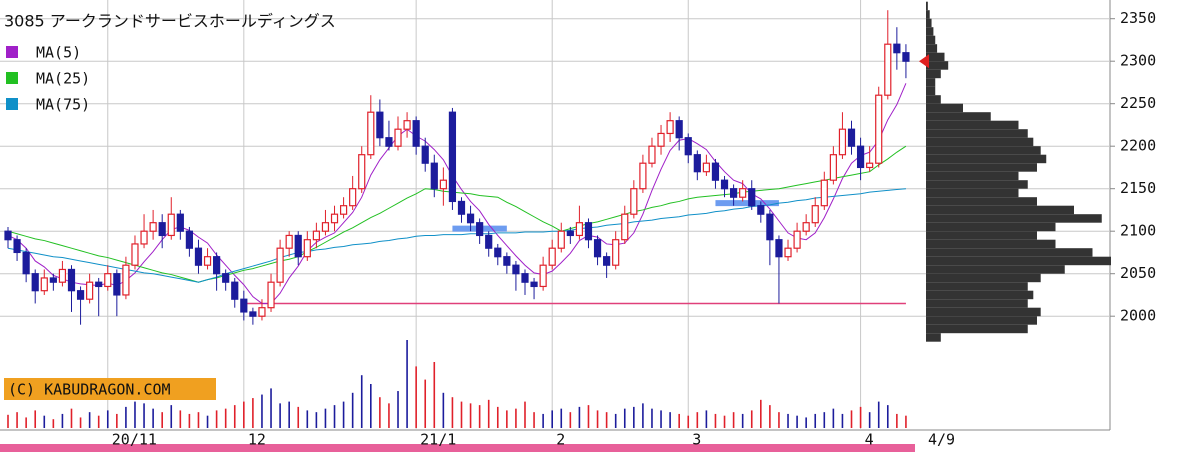 The width and height of the screenshot is (1200, 456). Describe the element at coordinates (257, 440) in the screenshot. I see `x-tick-label: 12` at that location.